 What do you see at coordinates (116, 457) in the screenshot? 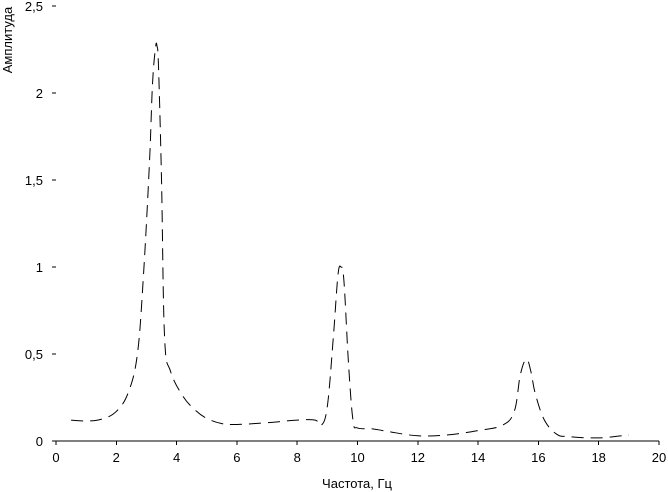
I see `x-tick-label: 2` at bounding box center [116, 457].